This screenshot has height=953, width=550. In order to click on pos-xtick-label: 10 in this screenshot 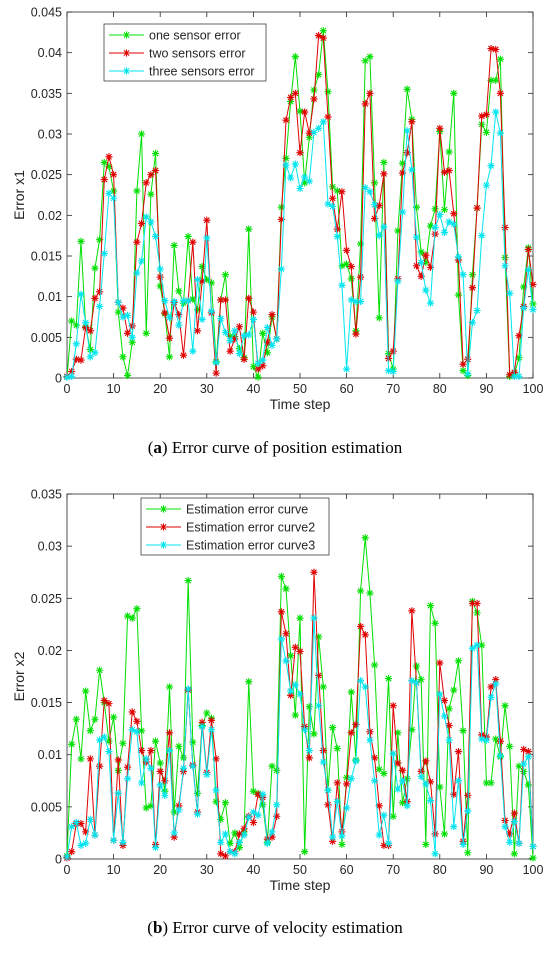, I will do `click(114, 389)`.